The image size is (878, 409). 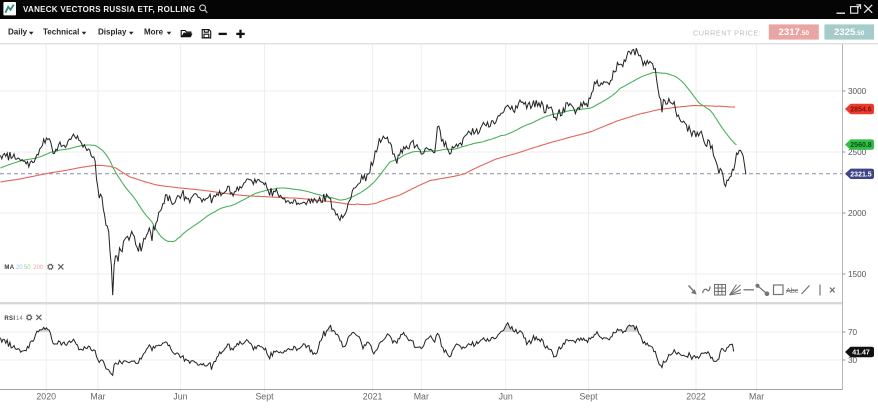 I want to click on svg-text: CURRENT PRICE:, so click(x=727, y=32).